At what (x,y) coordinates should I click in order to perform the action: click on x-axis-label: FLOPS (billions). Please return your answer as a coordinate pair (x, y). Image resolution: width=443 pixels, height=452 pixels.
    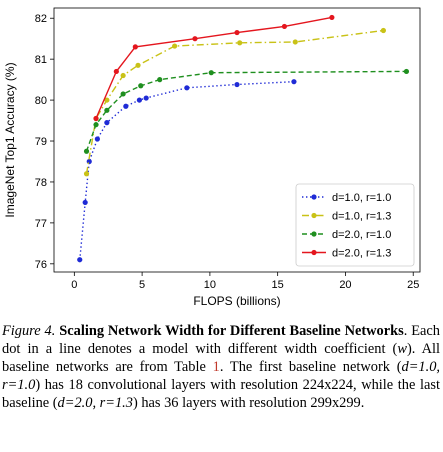
    Looking at the image, I should click on (236, 301).